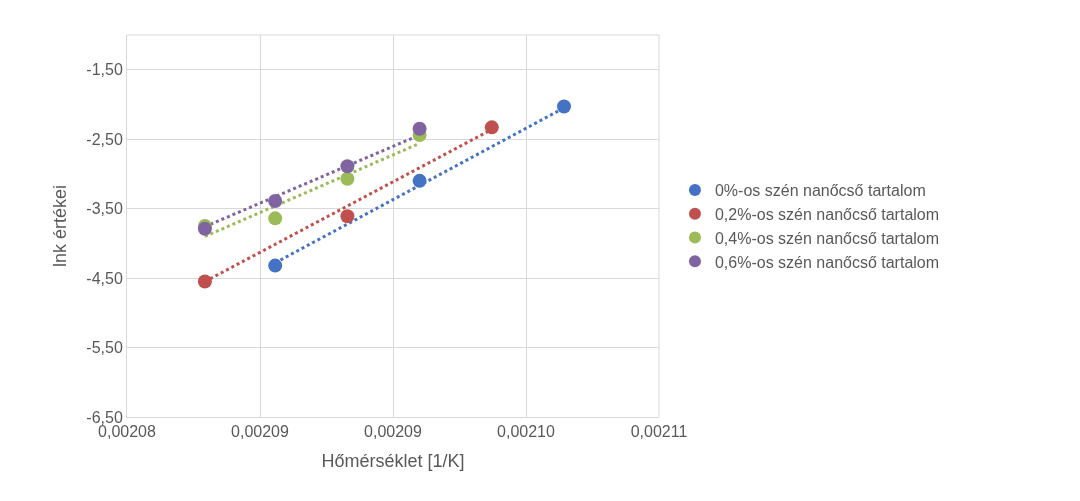  I want to click on y-tick-label: -5,50, so click(104, 348).